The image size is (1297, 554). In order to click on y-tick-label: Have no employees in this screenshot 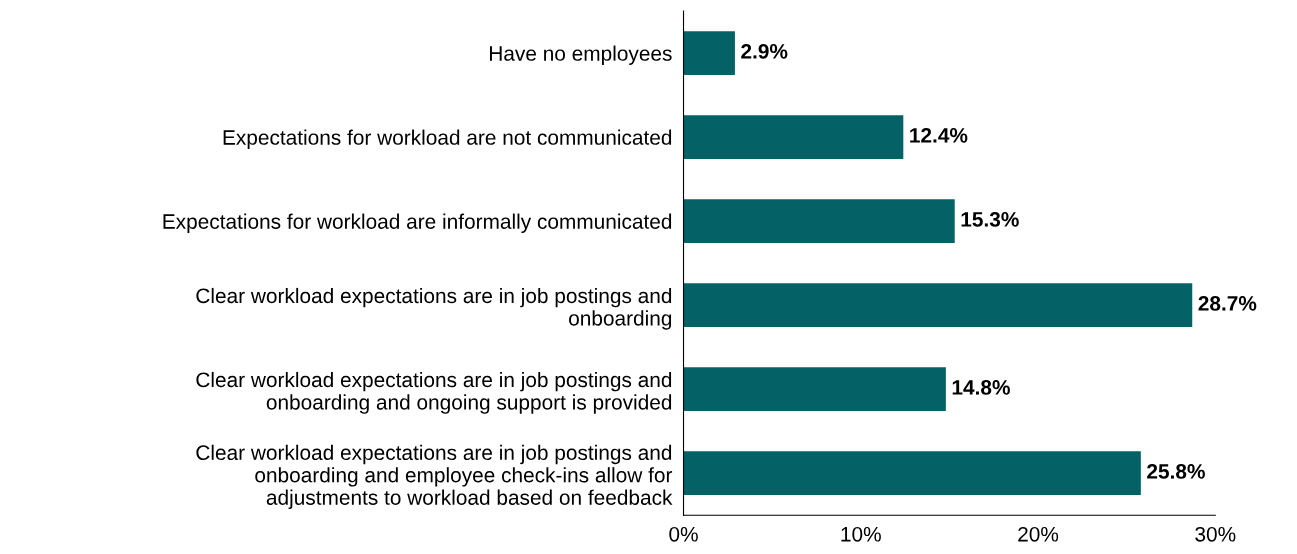, I will do `click(581, 55)`.